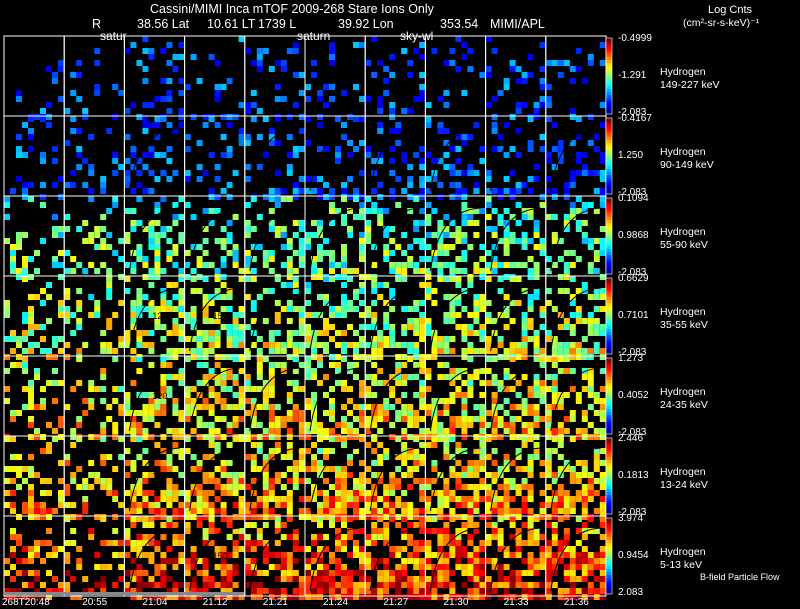  What do you see at coordinates (459, 24) in the screenshot?
I see `longitude2-readout: 353.54` at bounding box center [459, 24].